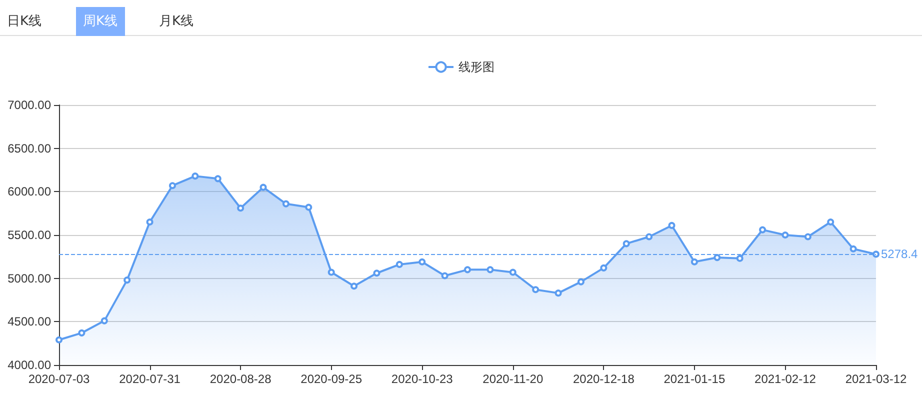  What do you see at coordinates (150, 379) in the screenshot?
I see `x-tick-label: 2020-07-31` at bounding box center [150, 379].